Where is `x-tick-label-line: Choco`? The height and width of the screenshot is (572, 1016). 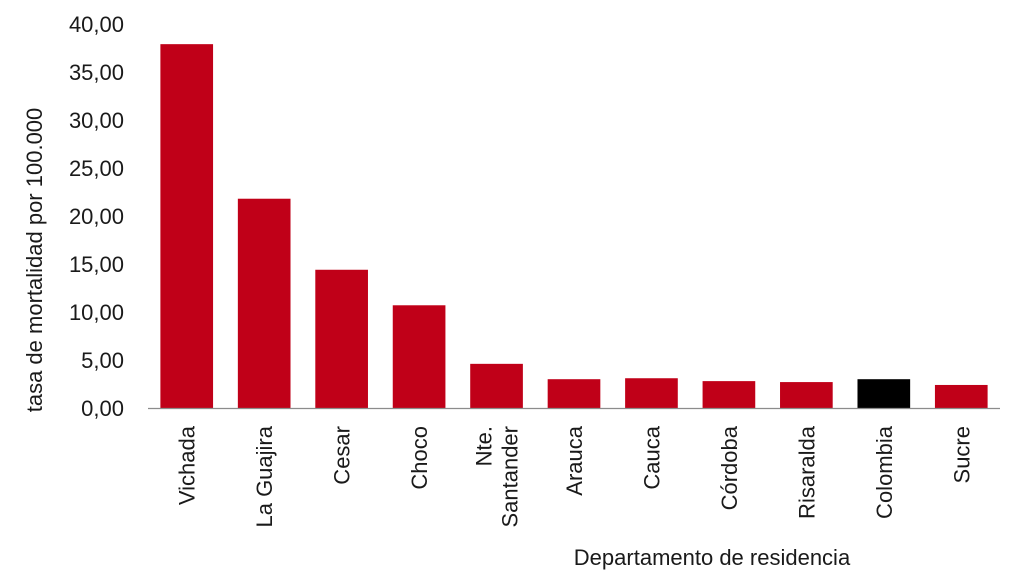
x-tick-label-line: Choco is located at coordinates (419, 458).